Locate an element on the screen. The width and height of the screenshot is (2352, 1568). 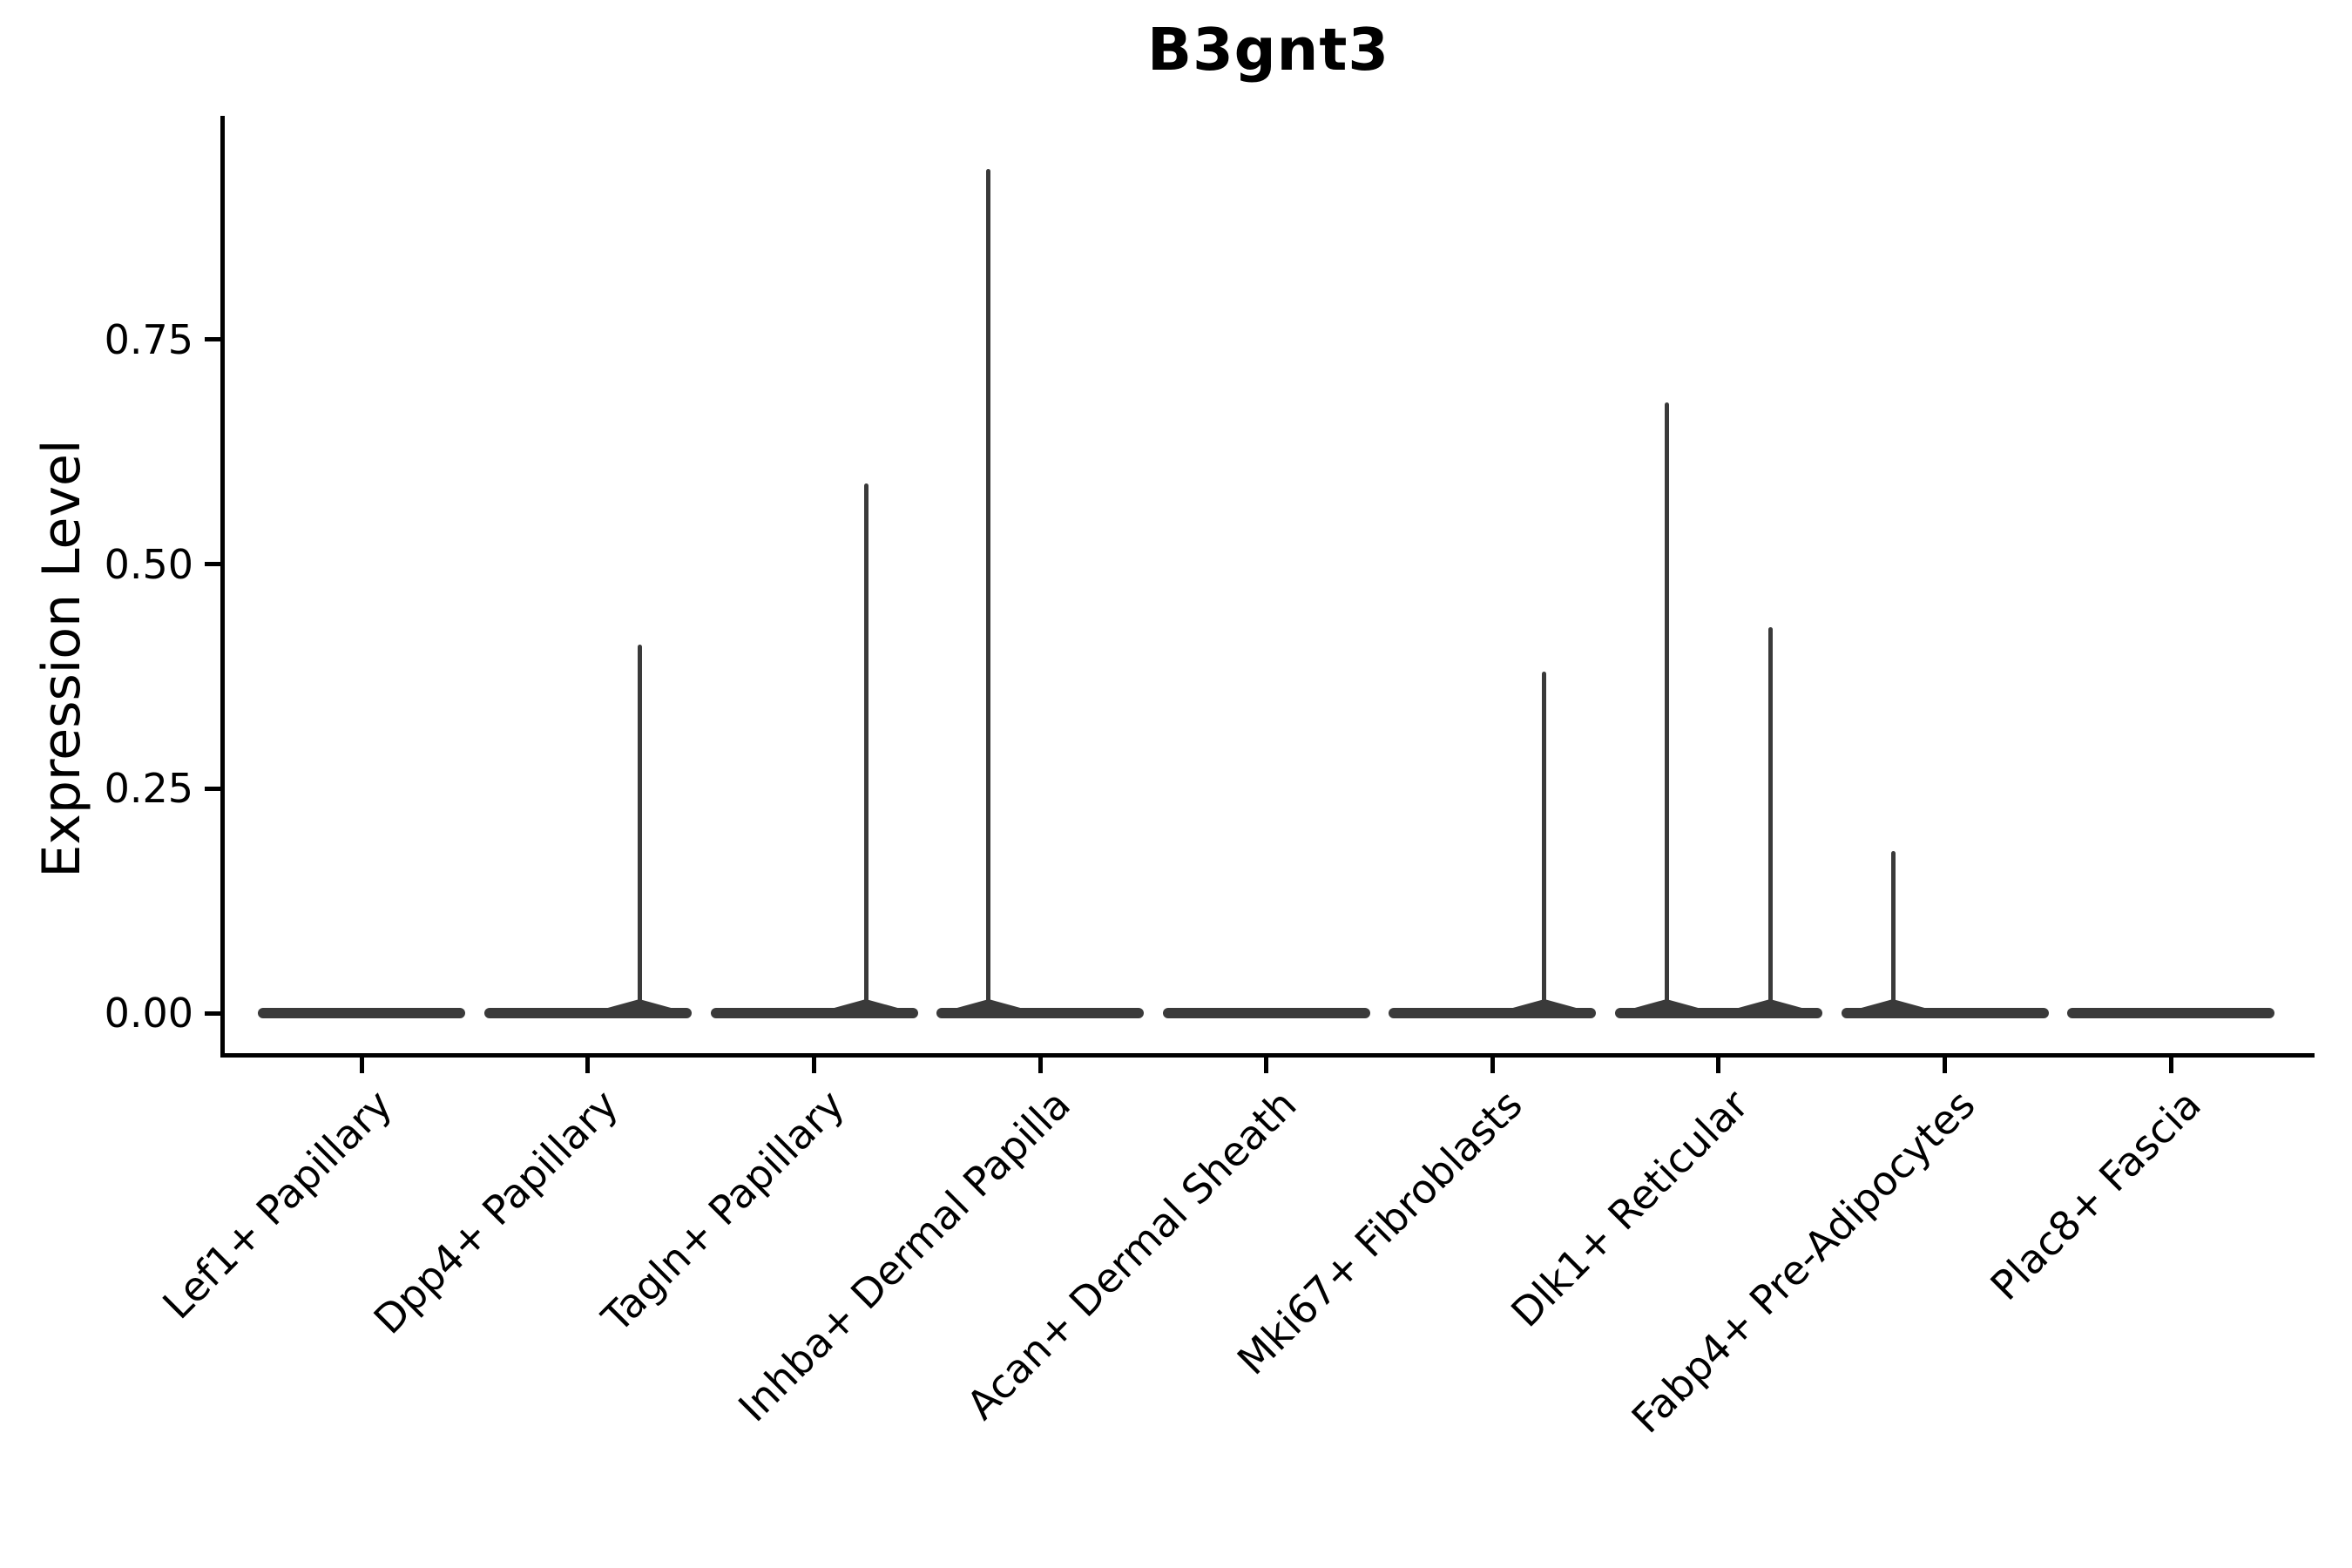
x-tick-label: Lef1+ Papillary is located at coordinates (277, 1204).